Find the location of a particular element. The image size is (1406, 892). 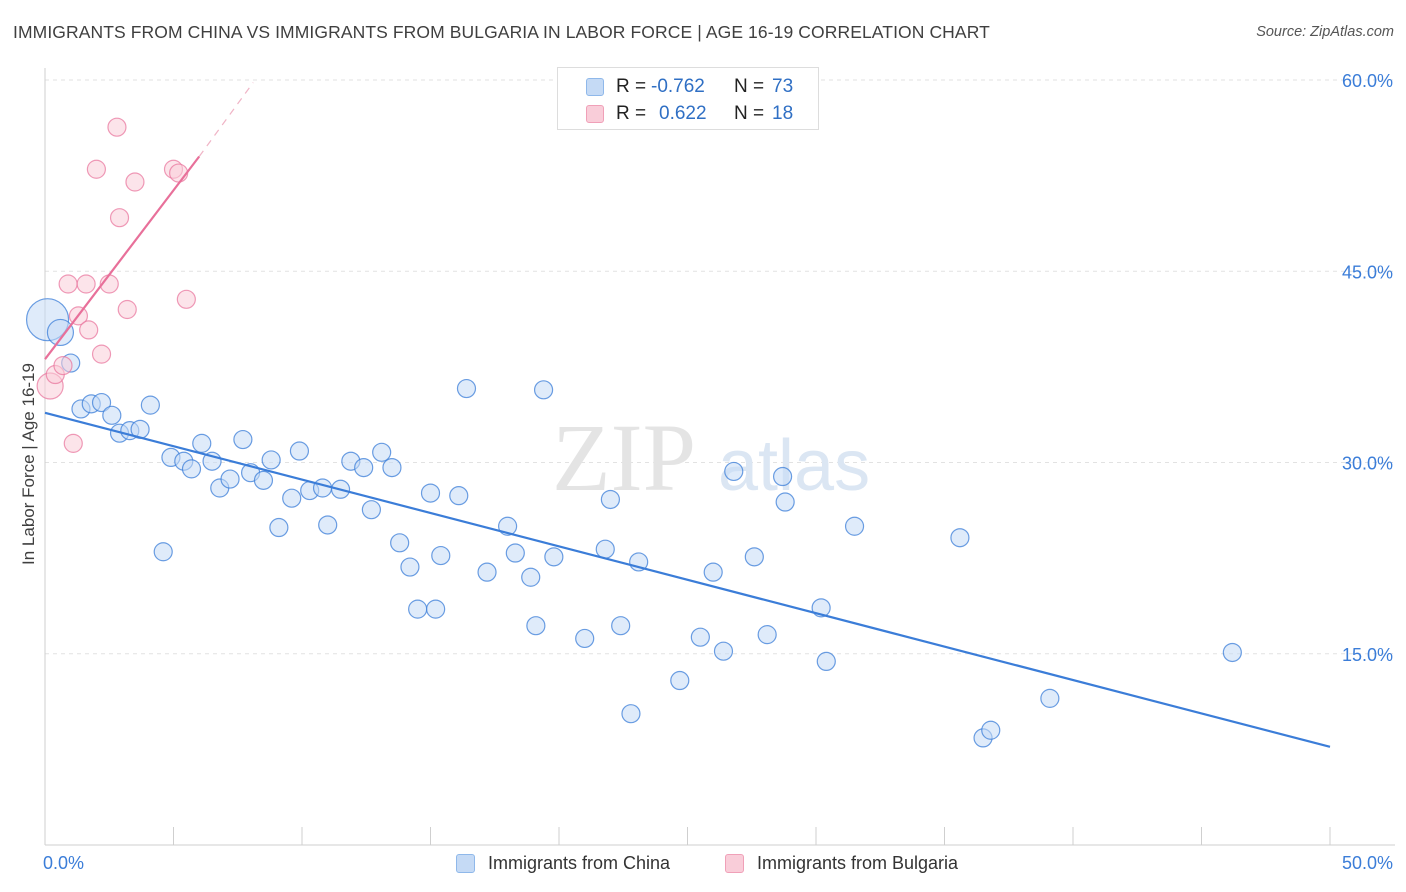

watermark-zip: ZIP is located at coordinates (624, 457).